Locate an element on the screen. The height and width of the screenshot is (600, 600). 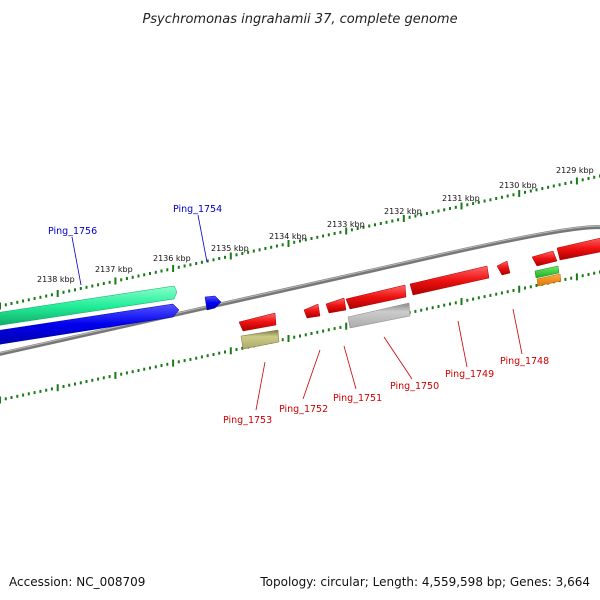
gene-label-ping-1754: Ping_1754 is located at coordinates (197, 209).